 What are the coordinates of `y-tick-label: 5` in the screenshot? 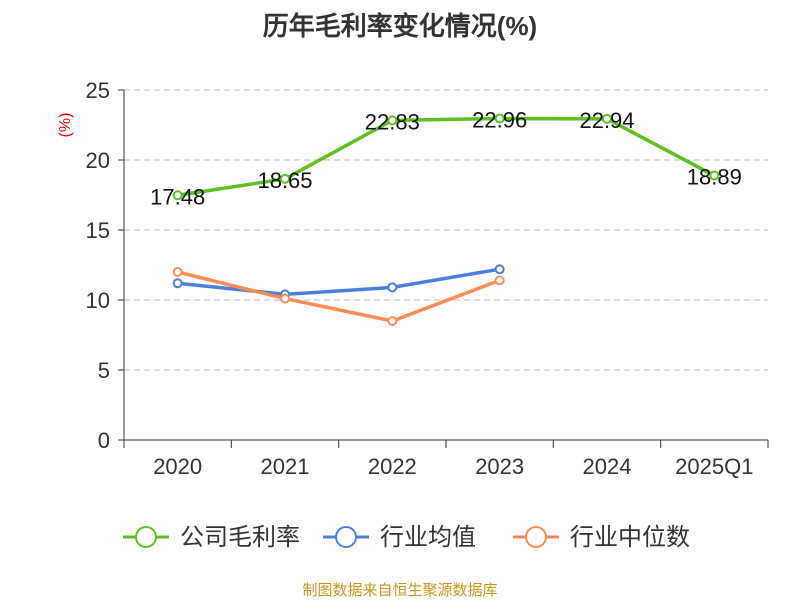 It's located at (104, 370).